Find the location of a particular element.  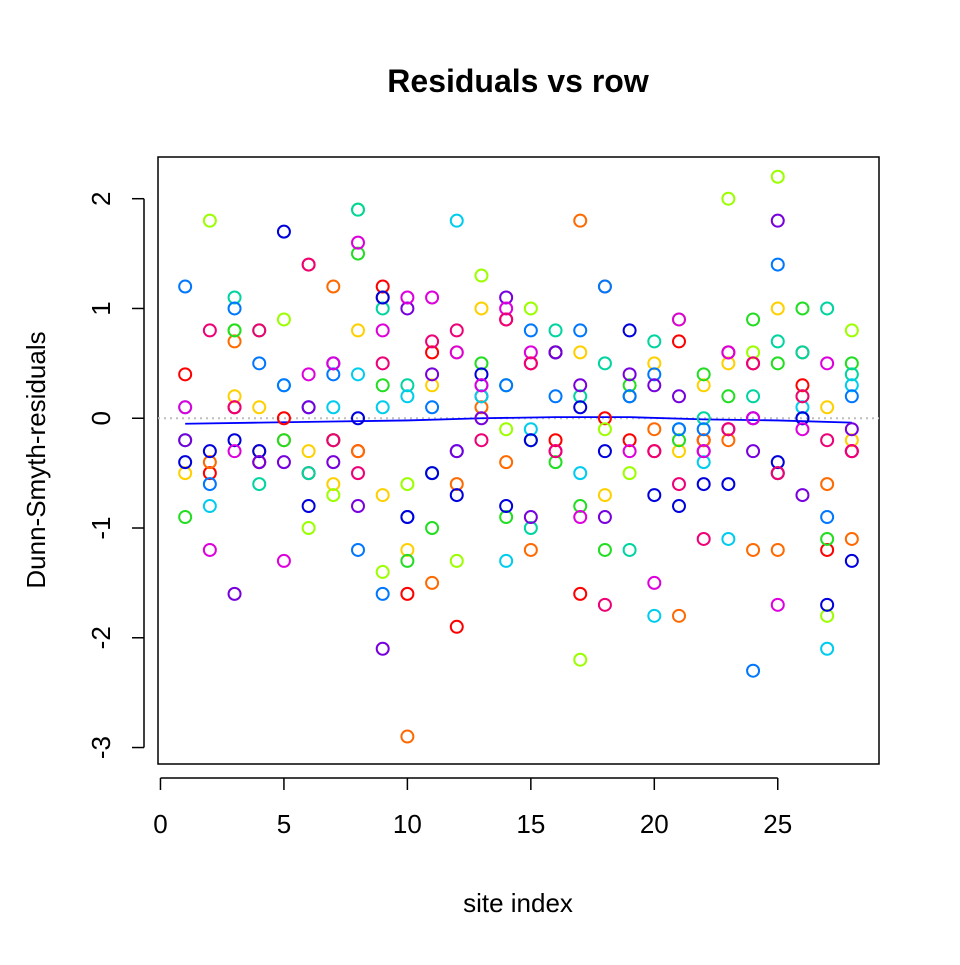

smooth-trend-line is located at coordinates (518, 420).